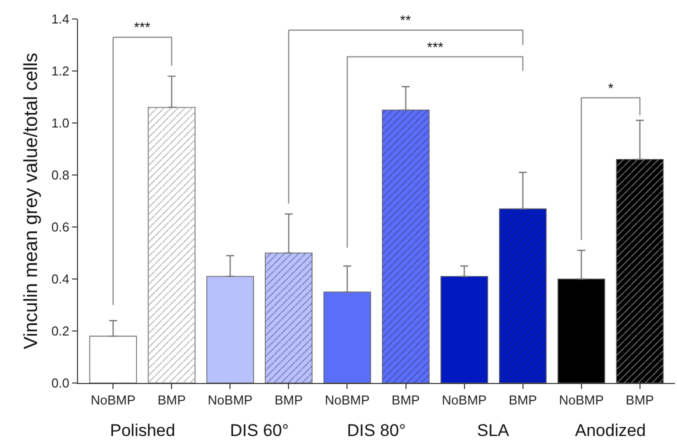 This screenshot has width=677, height=445. What do you see at coordinates (31, 201) in the screenshot?
I see `y-axis-title: Vinculin mean grey value/total cells` at bounding box center [31, 201].